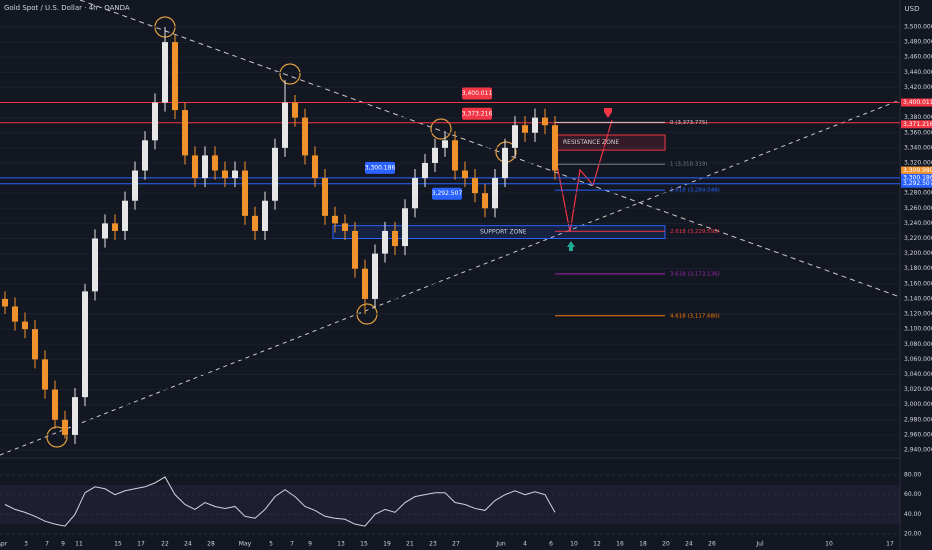  Describe the element at coordinates (608, 113) in the screenshot. I see `down-arrow` at that location.